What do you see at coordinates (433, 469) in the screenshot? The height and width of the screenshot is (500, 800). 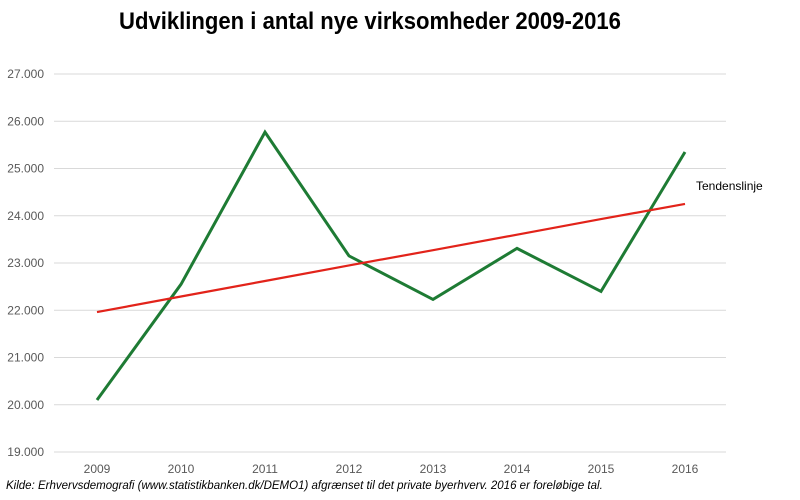 I see `x-tick-label: 2013` at bounding box center [433, 469].